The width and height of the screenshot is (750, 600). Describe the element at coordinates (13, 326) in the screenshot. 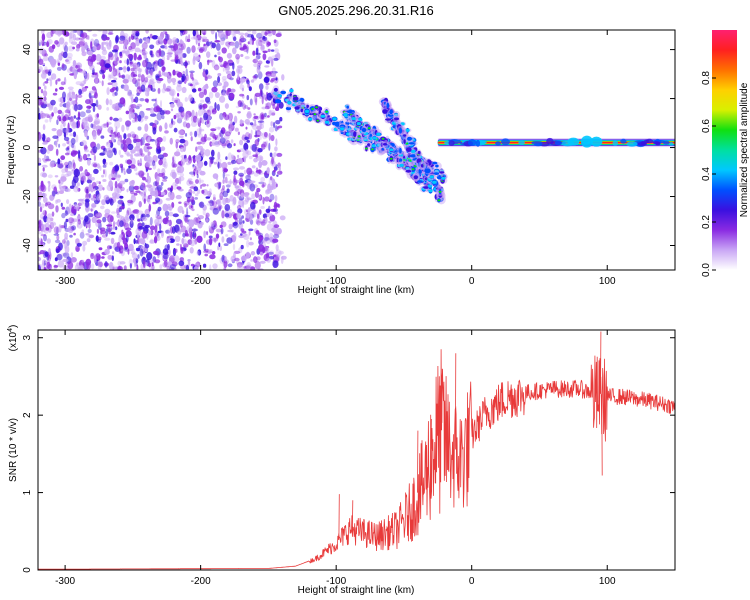

I see `snr-multiplier-close: )` at that location.